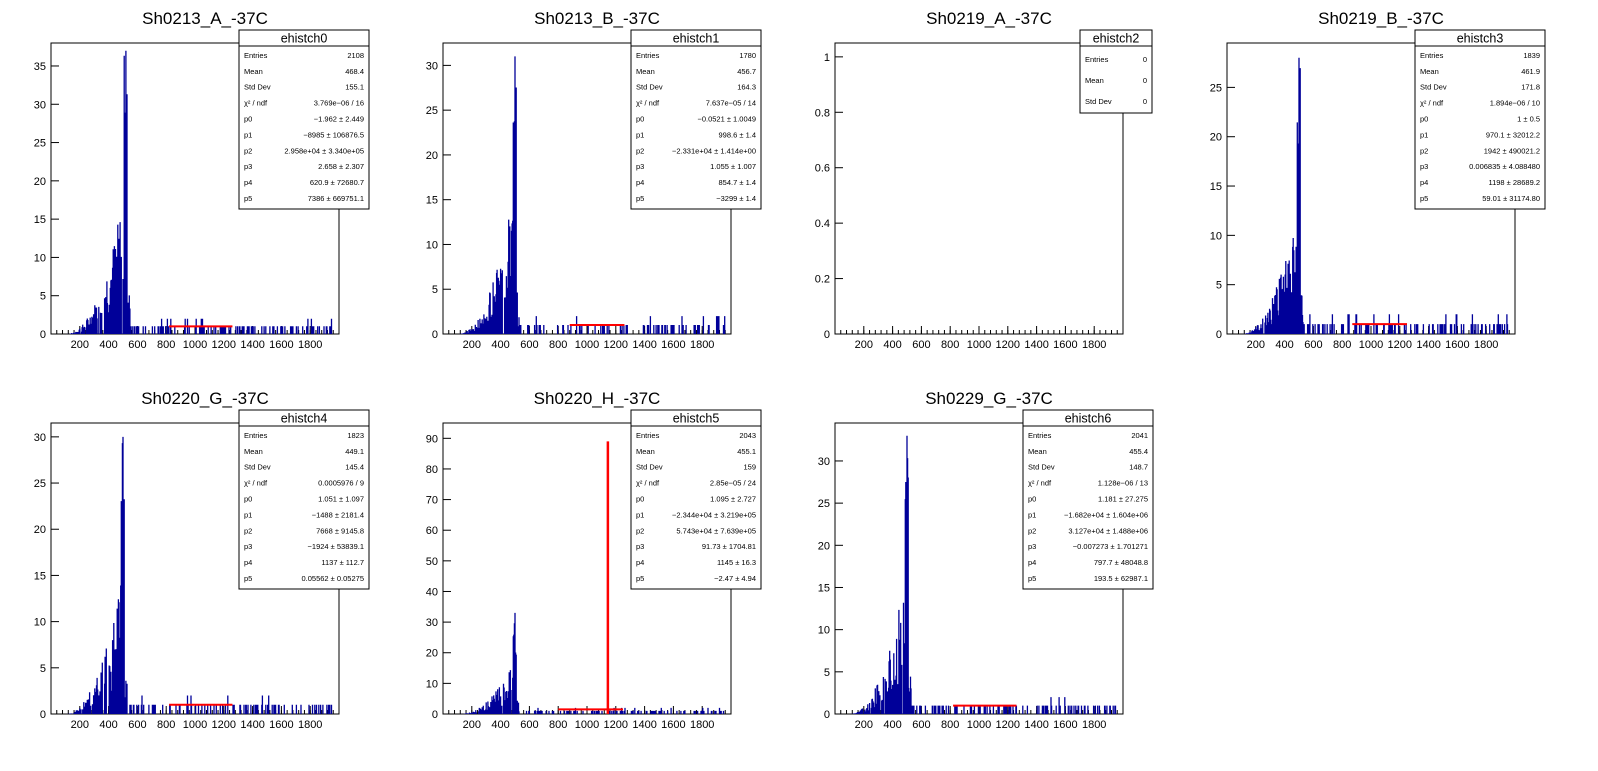  What do you see at coordinates (824, 588) in the screenshot?
I see `y-tick-label: 15` at bounding box center [824, 588].